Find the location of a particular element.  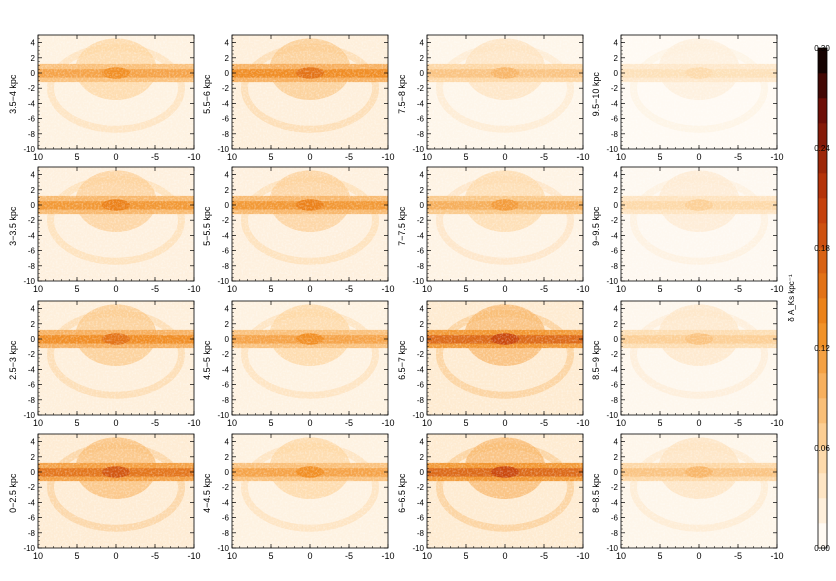

panel-label: 8.5−9 kpc is located at coordinates (596, 360).